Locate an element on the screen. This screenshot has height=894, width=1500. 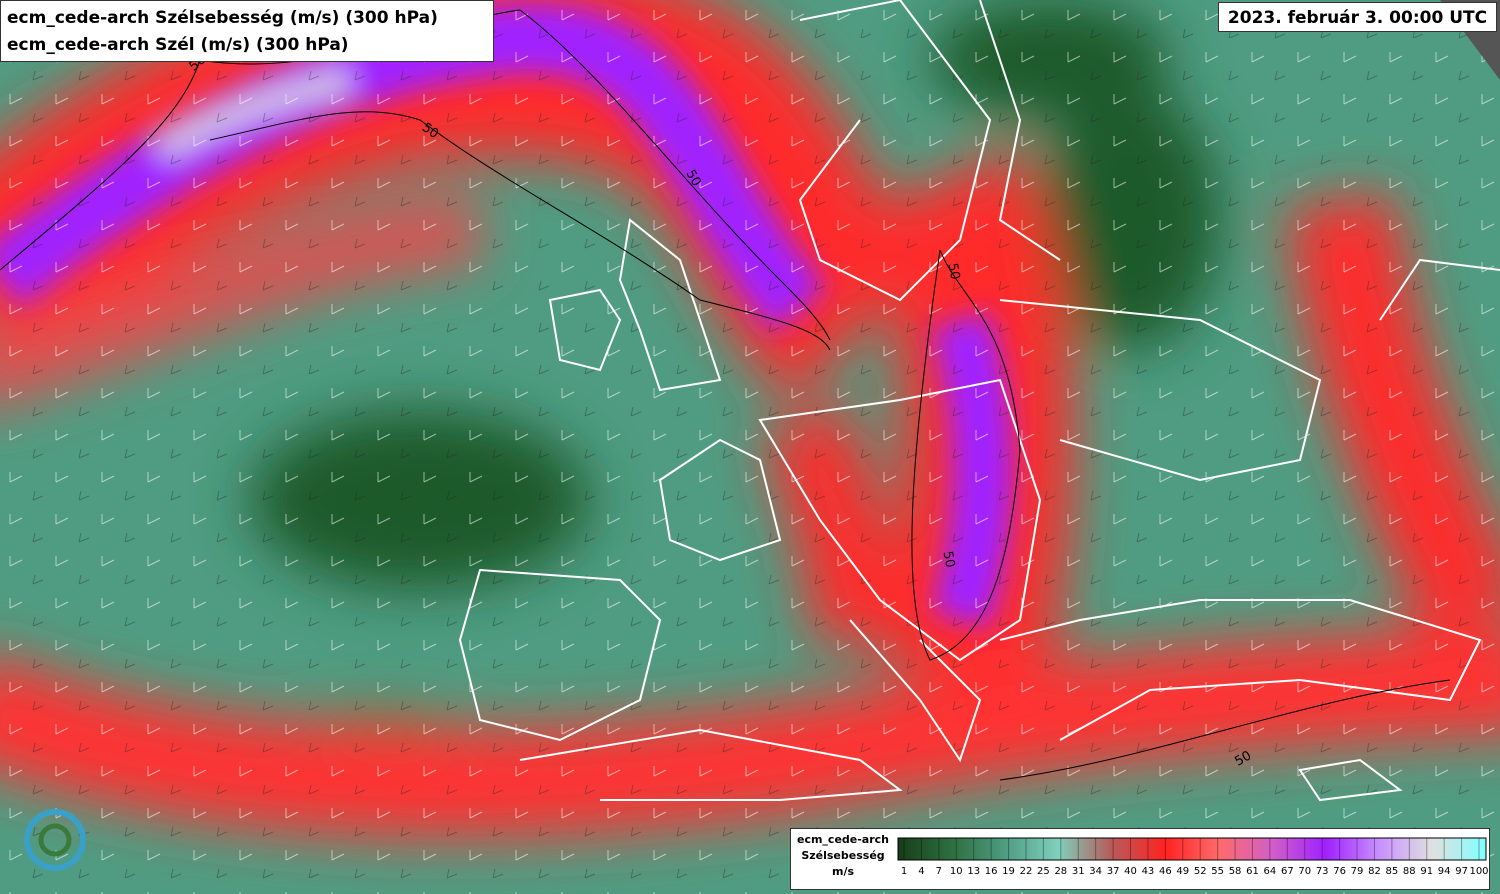
colorbar-tick-label: 79 is located at coordinates (1357, 871).